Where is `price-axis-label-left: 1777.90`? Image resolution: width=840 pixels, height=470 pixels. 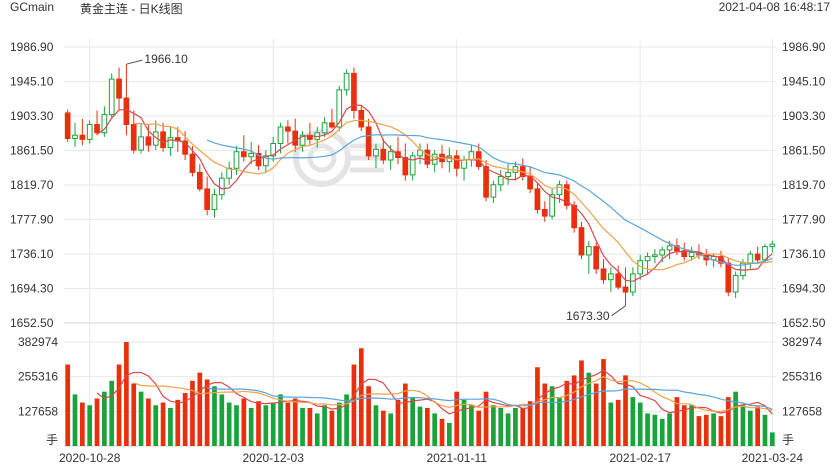 price-axis-label-left: 1777.90 is located at coordinates (32, 220).